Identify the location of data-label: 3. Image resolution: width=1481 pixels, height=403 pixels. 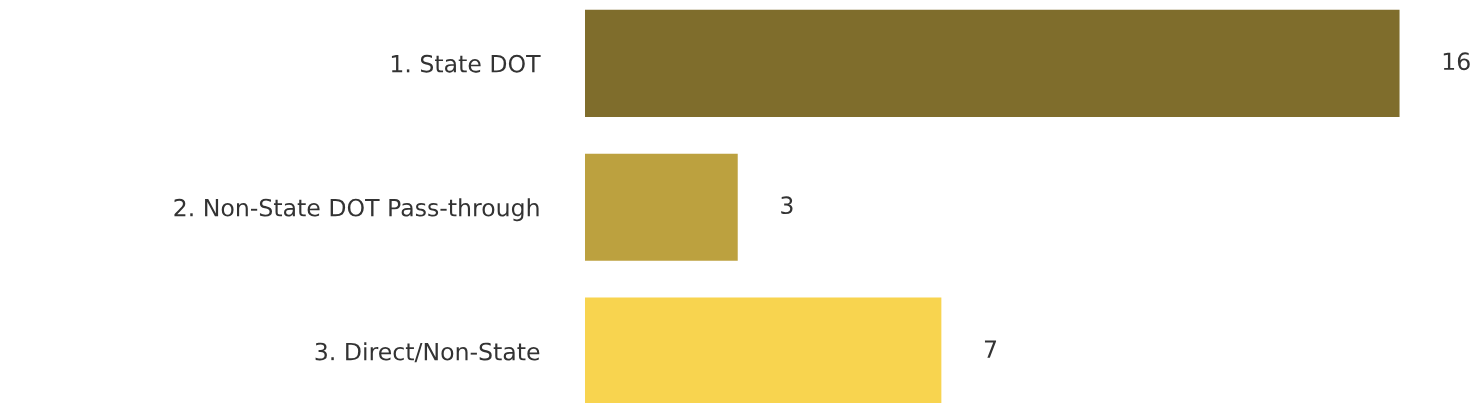
(787, 205).